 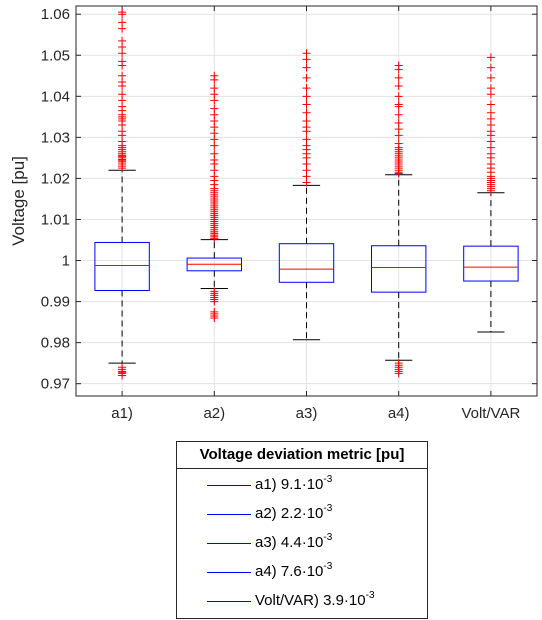 I want to click on y-tick-label: 1, so click(x=66, y=261).